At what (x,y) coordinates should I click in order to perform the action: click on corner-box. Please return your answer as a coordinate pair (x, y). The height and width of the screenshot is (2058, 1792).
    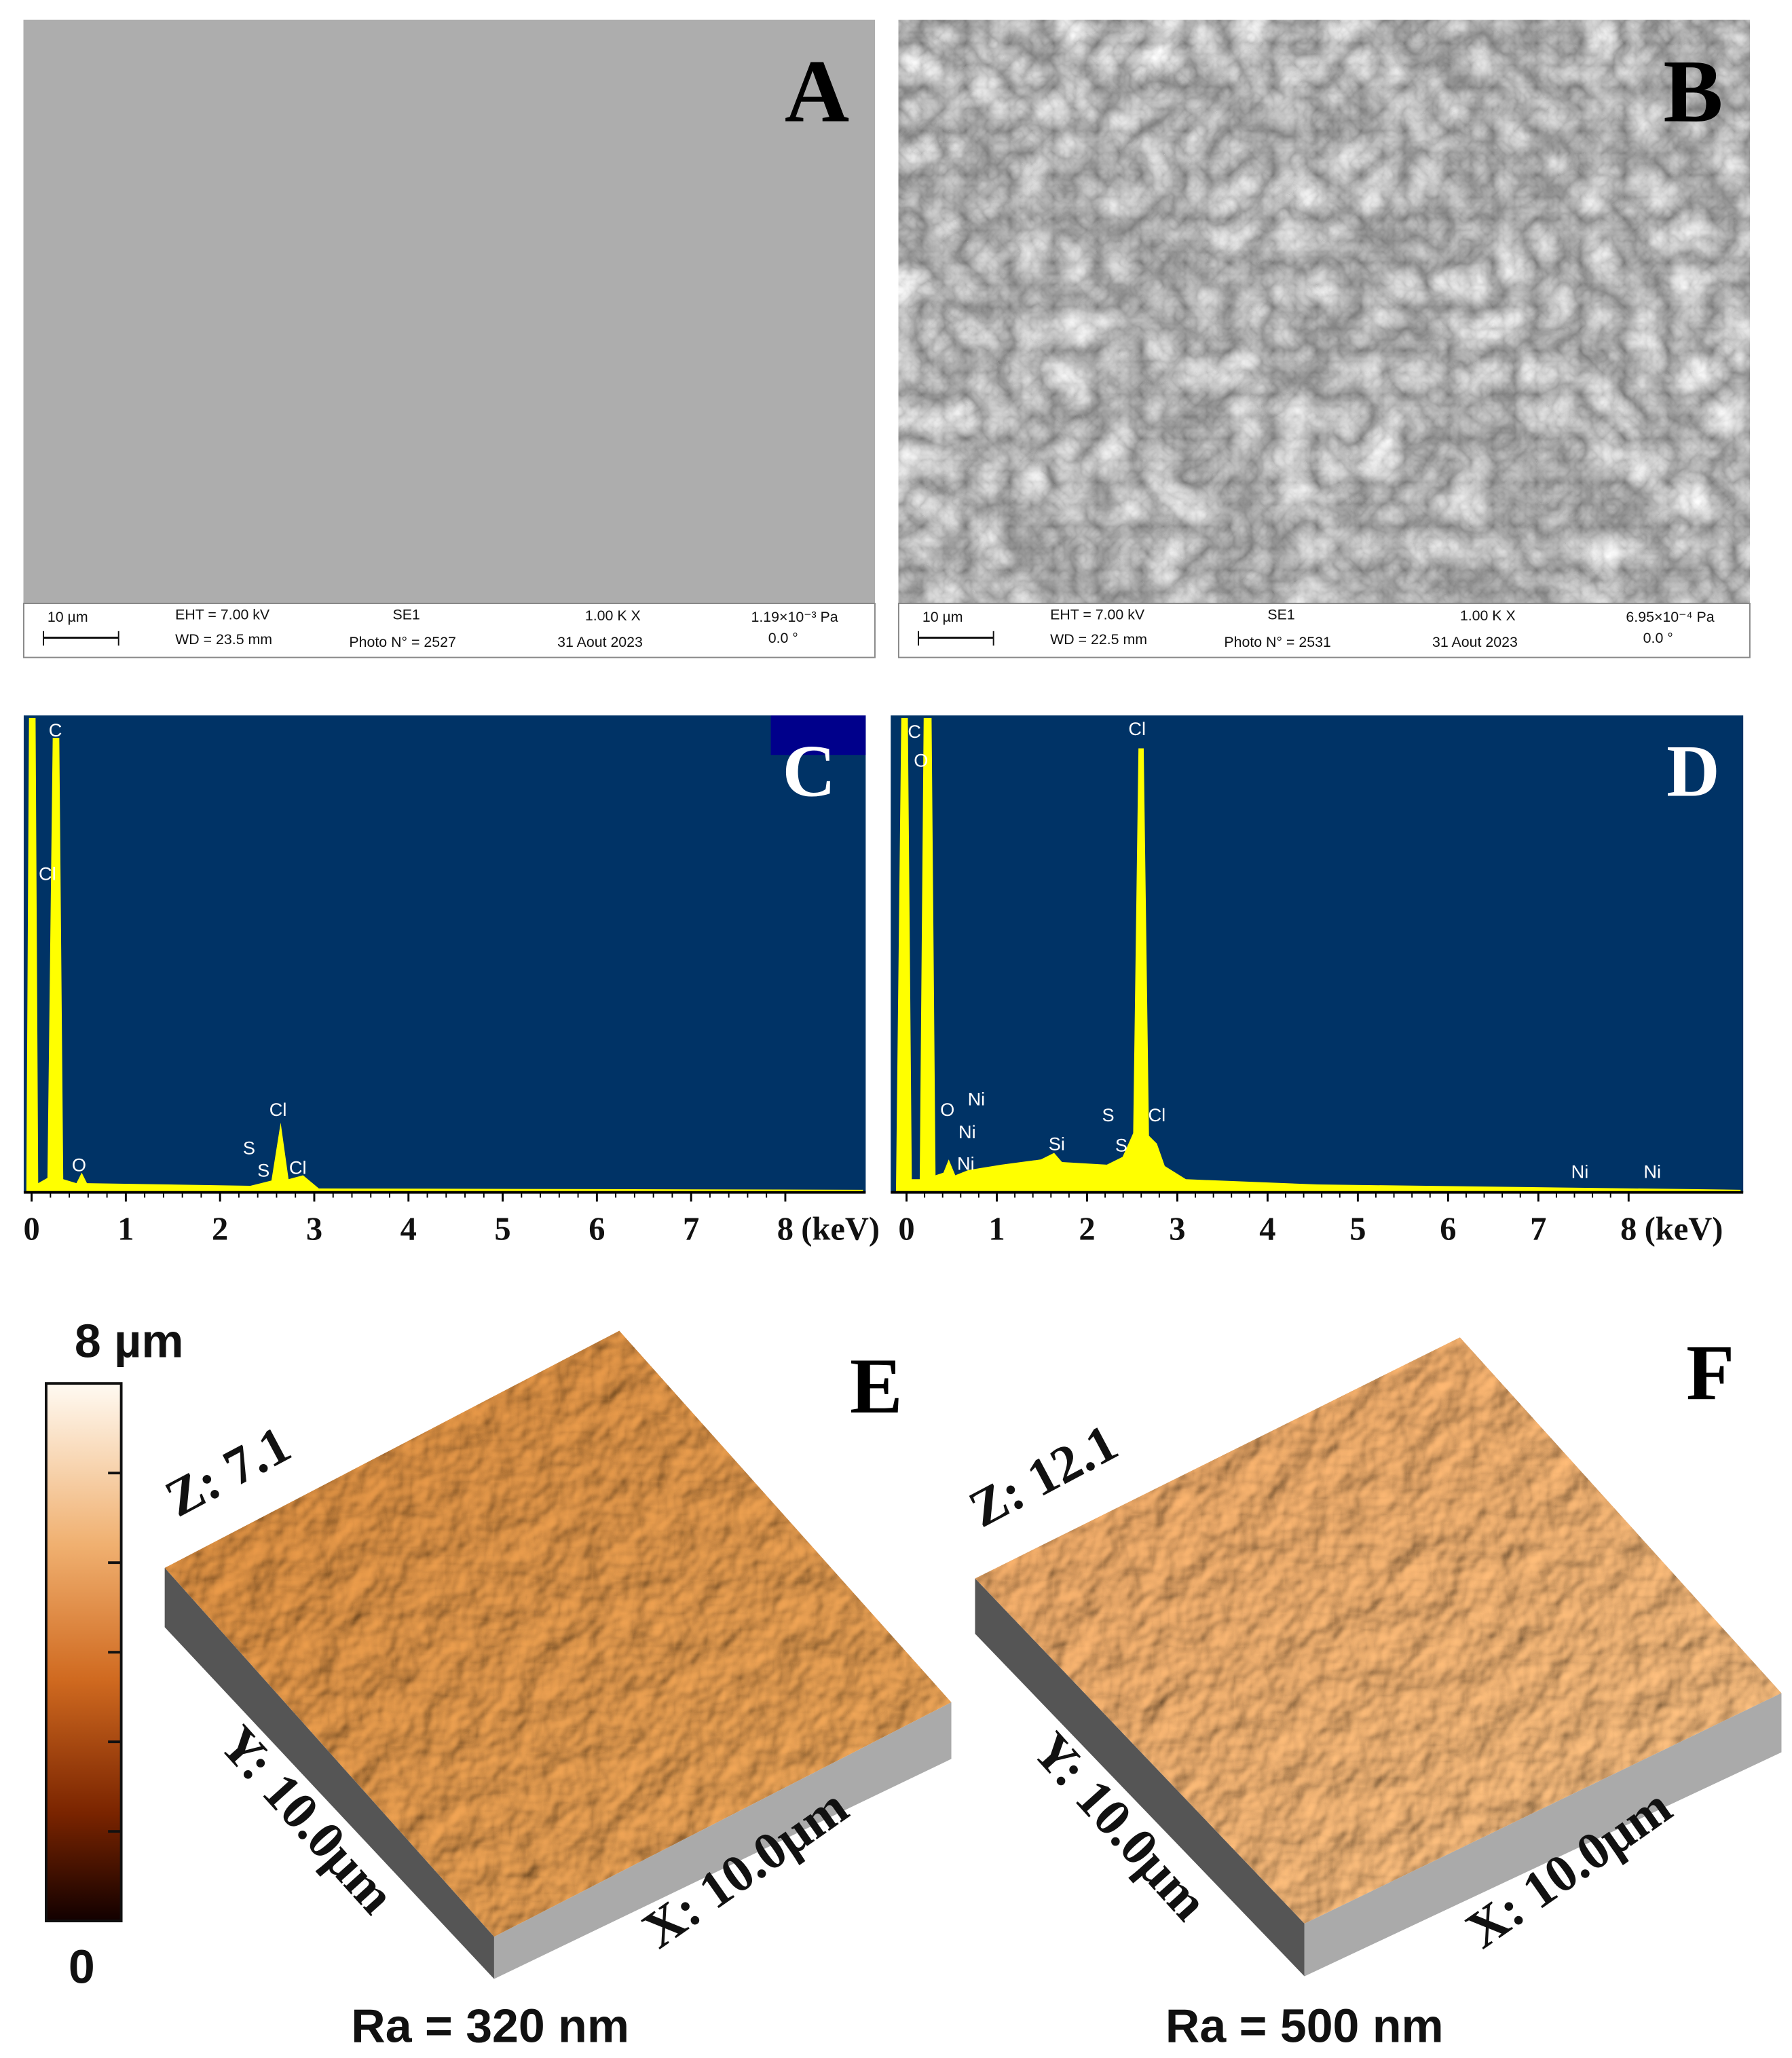
    Looking at the image, I should click on (818, 735).